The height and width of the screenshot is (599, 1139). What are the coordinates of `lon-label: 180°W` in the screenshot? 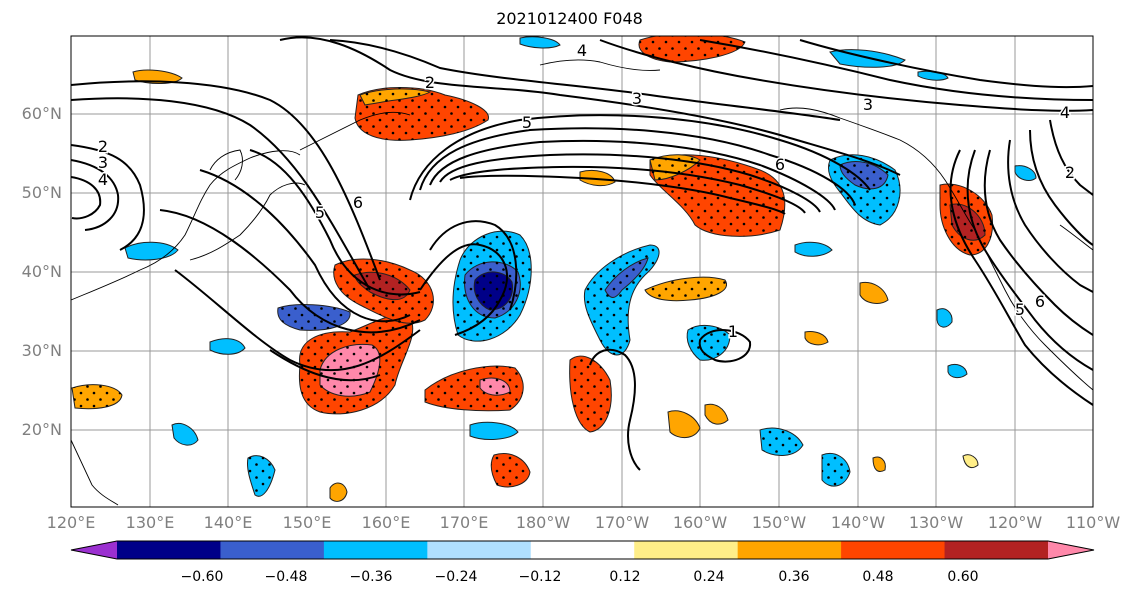 It's located at (543, 522).